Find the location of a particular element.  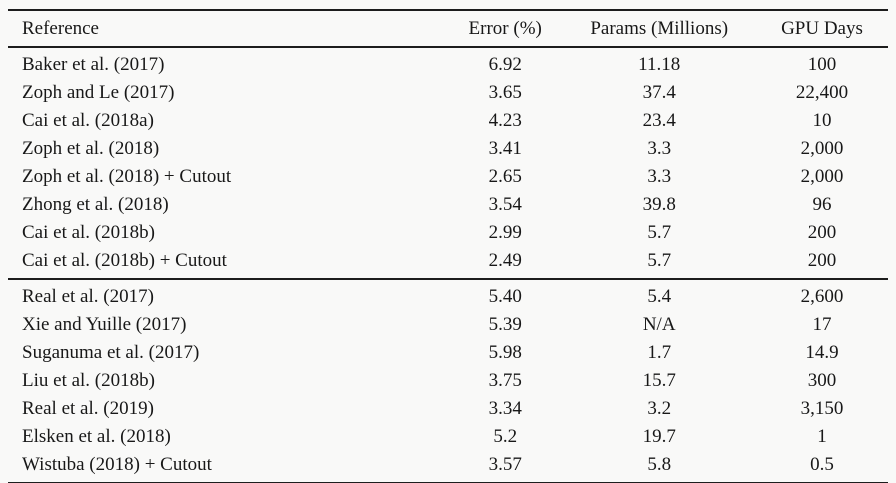

table-row: Real et al. (2017) 5.40 5.4 2,600 is located at coordinates (448, 295).